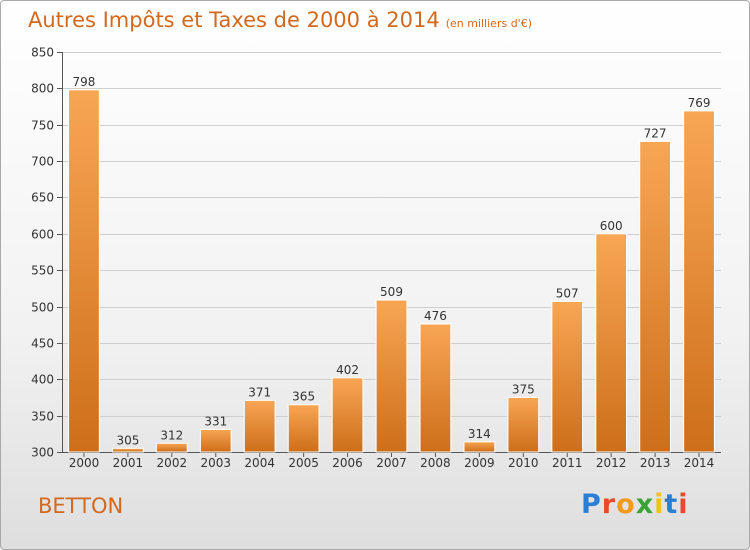 The height and width of the screenshot is (550, 750). I want to click on data-label-2004: 371, so click(259, 392).